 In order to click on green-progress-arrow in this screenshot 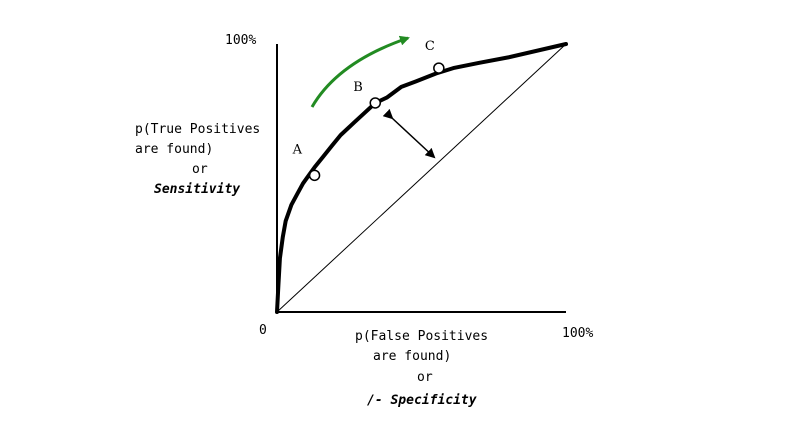, I will do `click(360, 71)`.